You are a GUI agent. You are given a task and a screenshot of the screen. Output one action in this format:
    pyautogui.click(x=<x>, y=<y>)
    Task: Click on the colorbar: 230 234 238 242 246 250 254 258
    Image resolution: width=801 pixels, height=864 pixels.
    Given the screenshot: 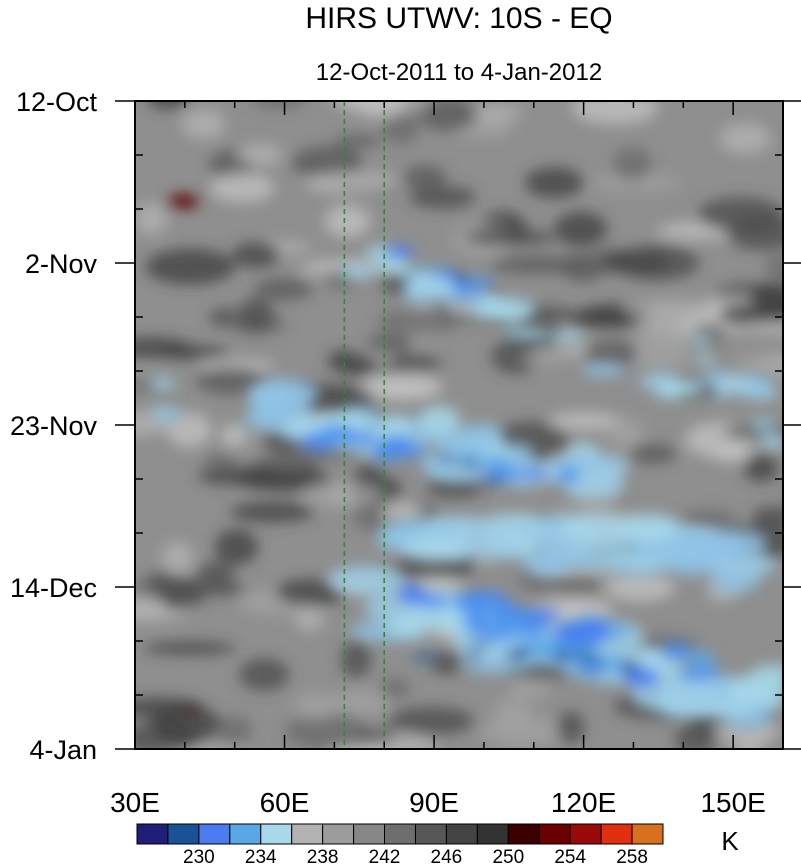 What is the action you would take?
    pyautogui.click(x=400, y=843)
    